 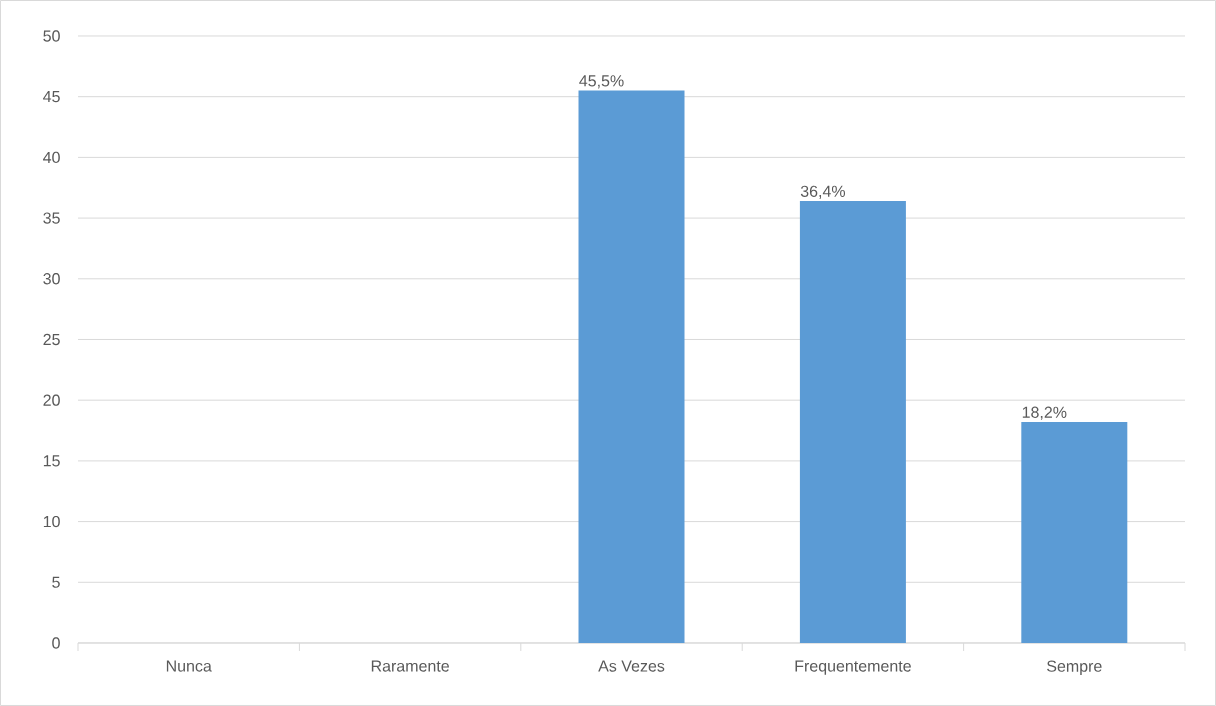 I want to click on data-label: 18,2%, so click(x=1044, y=413).